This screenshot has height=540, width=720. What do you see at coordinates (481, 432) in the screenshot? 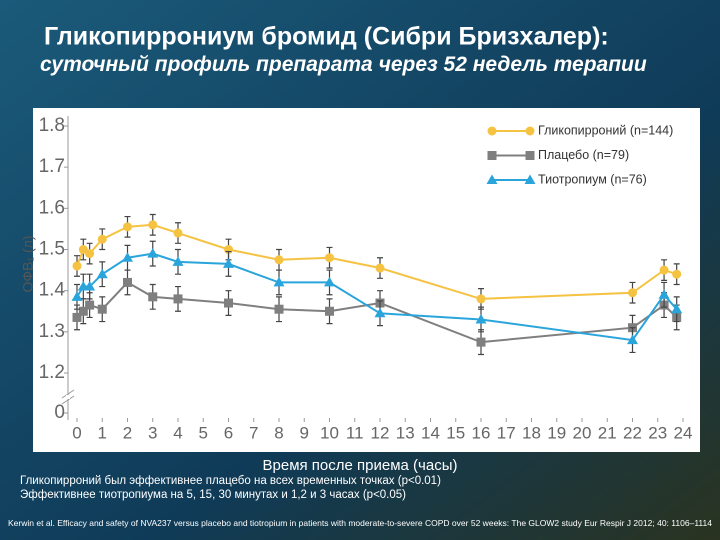
I see `x-tick-label: 16` at bounding box center [481, 432].